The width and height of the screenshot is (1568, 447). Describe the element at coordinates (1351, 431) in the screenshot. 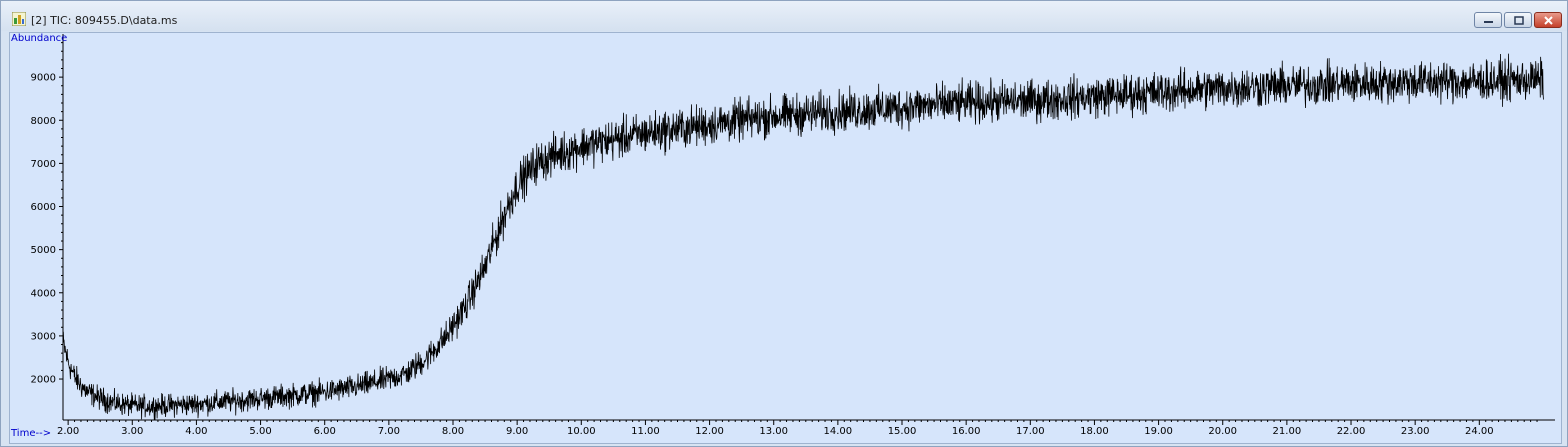

I see `x-tick-label: 22.00` at that location.